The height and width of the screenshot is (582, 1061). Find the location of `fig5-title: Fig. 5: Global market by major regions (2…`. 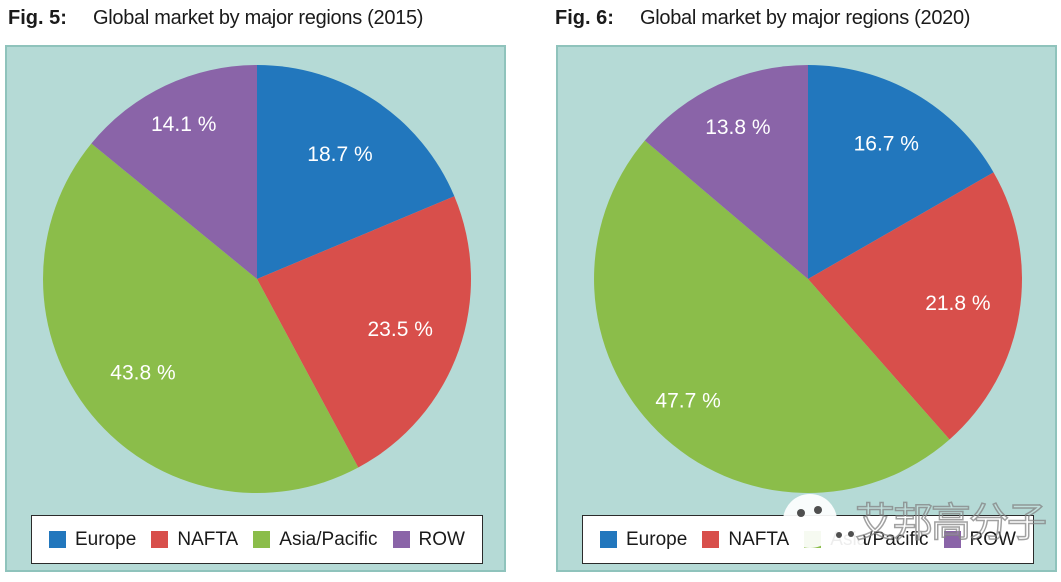

fig5-title: Fig. 5: Global market by major regions (2… is located at coordinates (215, 18).